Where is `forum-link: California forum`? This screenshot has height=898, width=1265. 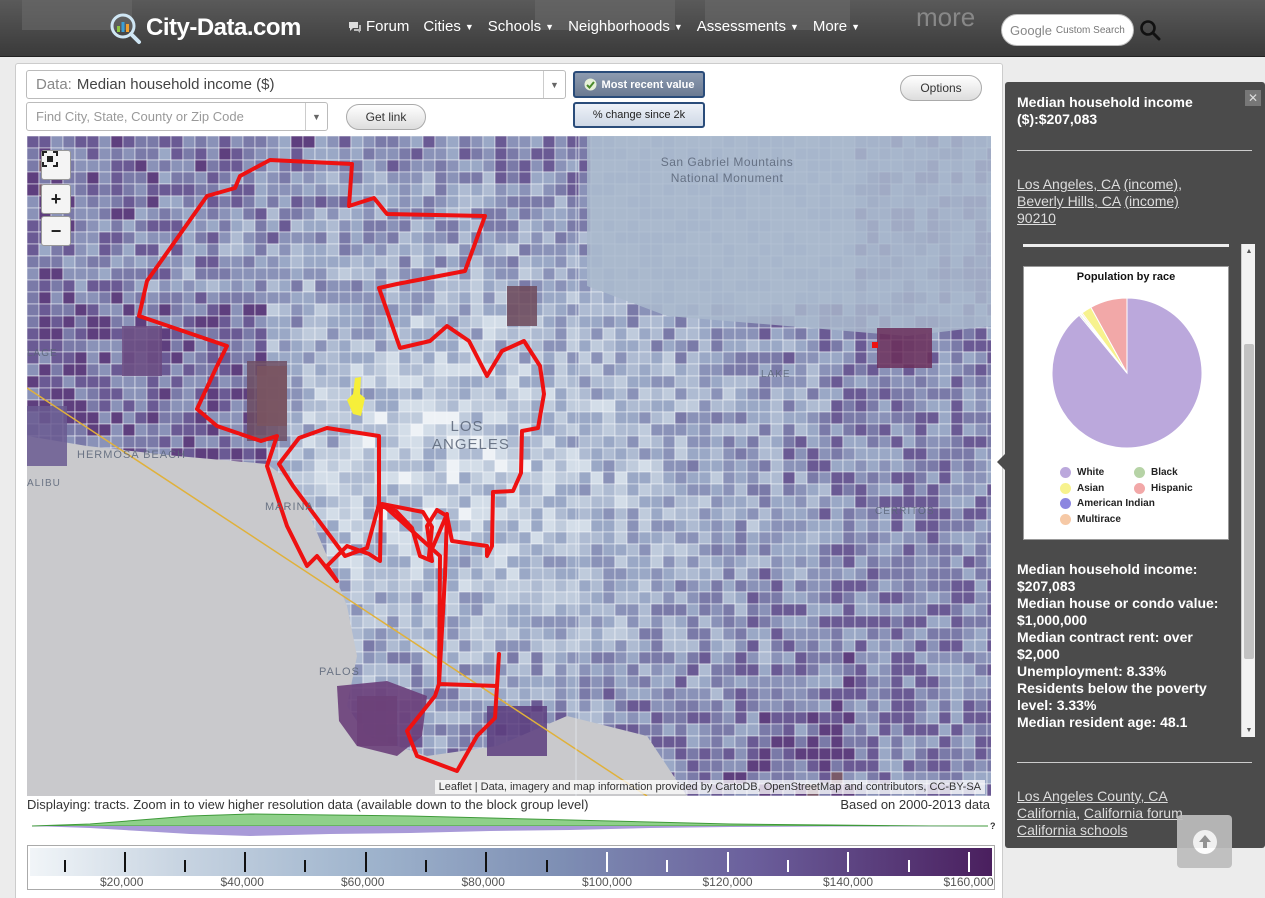 forum-link: California forum is located at coordinates (1133, 813).